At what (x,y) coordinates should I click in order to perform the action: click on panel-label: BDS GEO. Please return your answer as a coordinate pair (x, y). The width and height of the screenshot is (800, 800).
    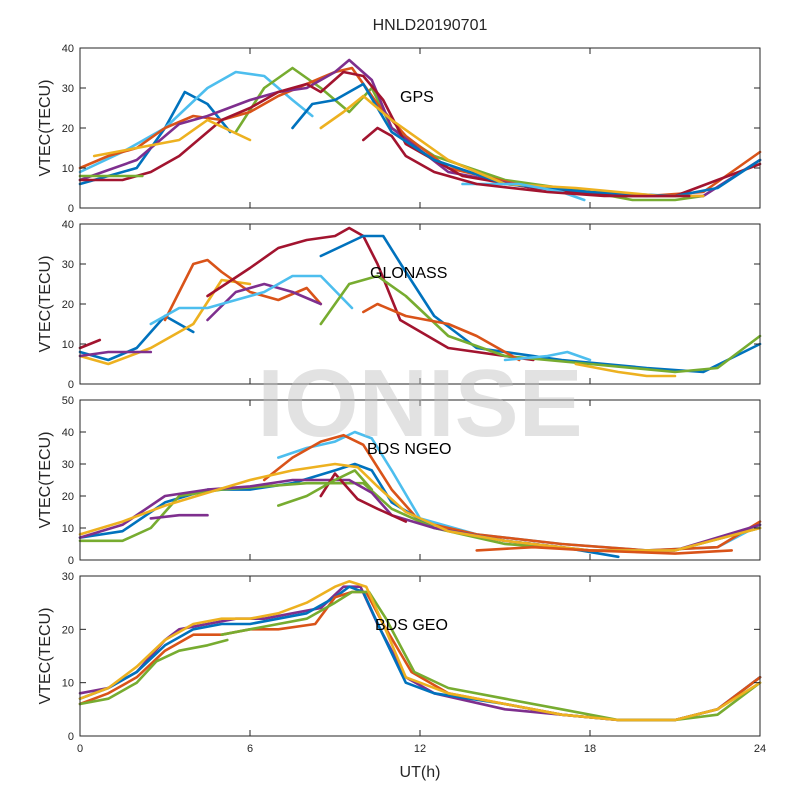
    Looking at the image, I should click on (411, 625).